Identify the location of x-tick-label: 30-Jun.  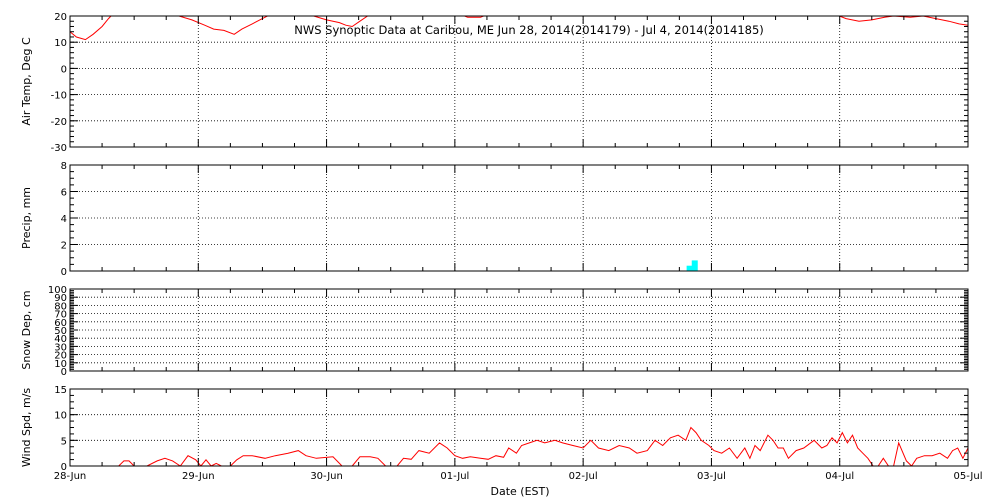
(326, 476).